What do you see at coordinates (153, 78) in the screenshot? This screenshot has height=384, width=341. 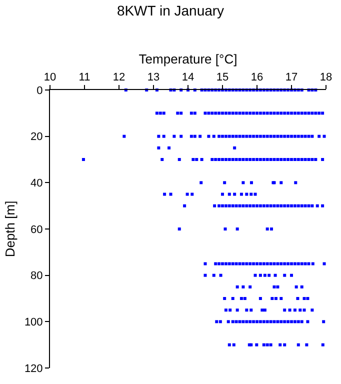 I see `x-tick-label: 13` at bounding box center [153, 78].